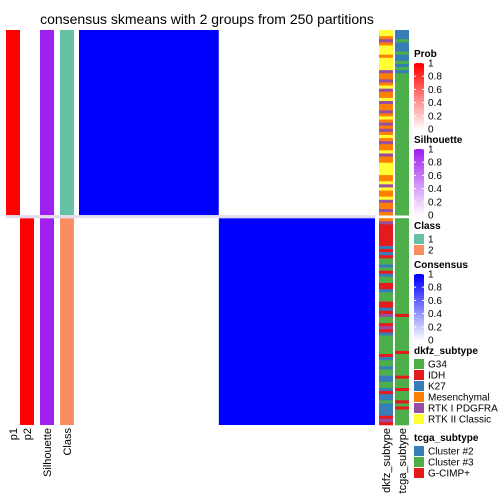 This screenshot has height=504, width=504. I want to click on dkfz-subtype-legend-label: G34, so click(437, 365).